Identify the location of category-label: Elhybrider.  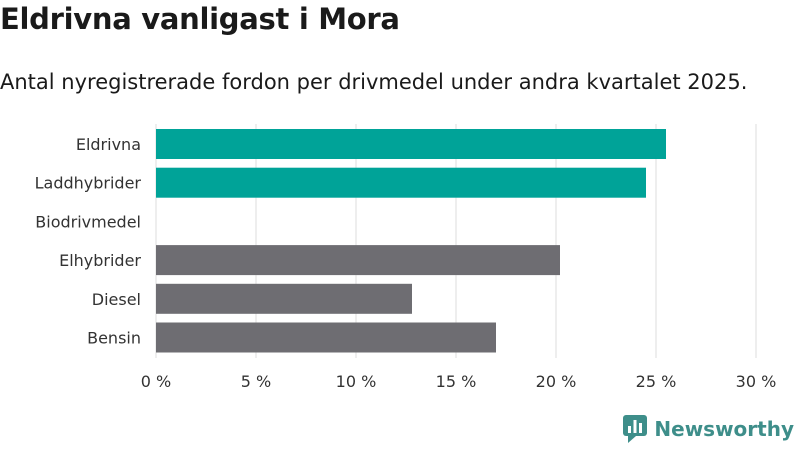
(100, 260).